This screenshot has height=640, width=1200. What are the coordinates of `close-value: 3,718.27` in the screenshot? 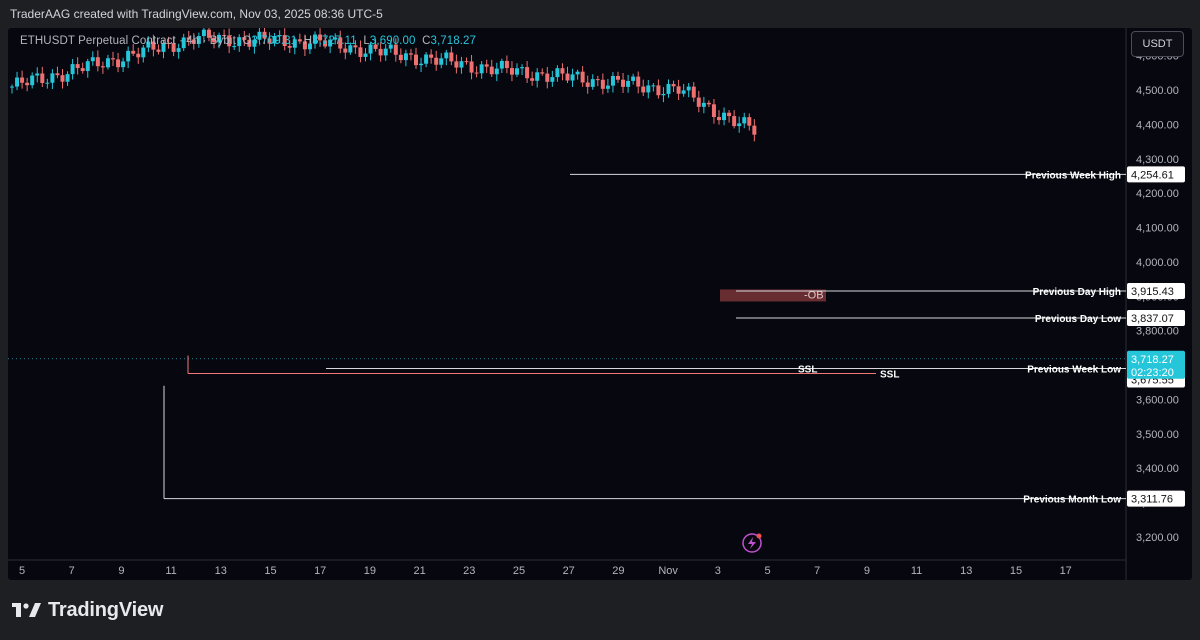 It's located at (453, 41).